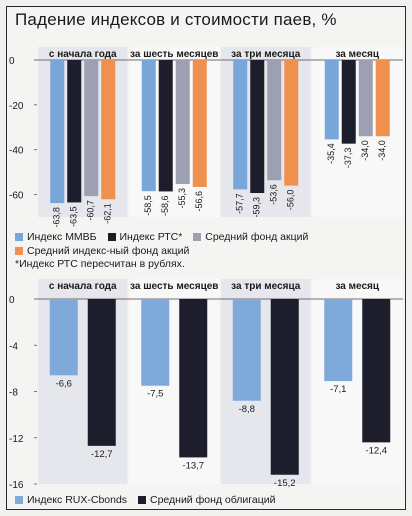 The image size is (412, 516). I want to click on value-label: -56,6, so click(199, 201).